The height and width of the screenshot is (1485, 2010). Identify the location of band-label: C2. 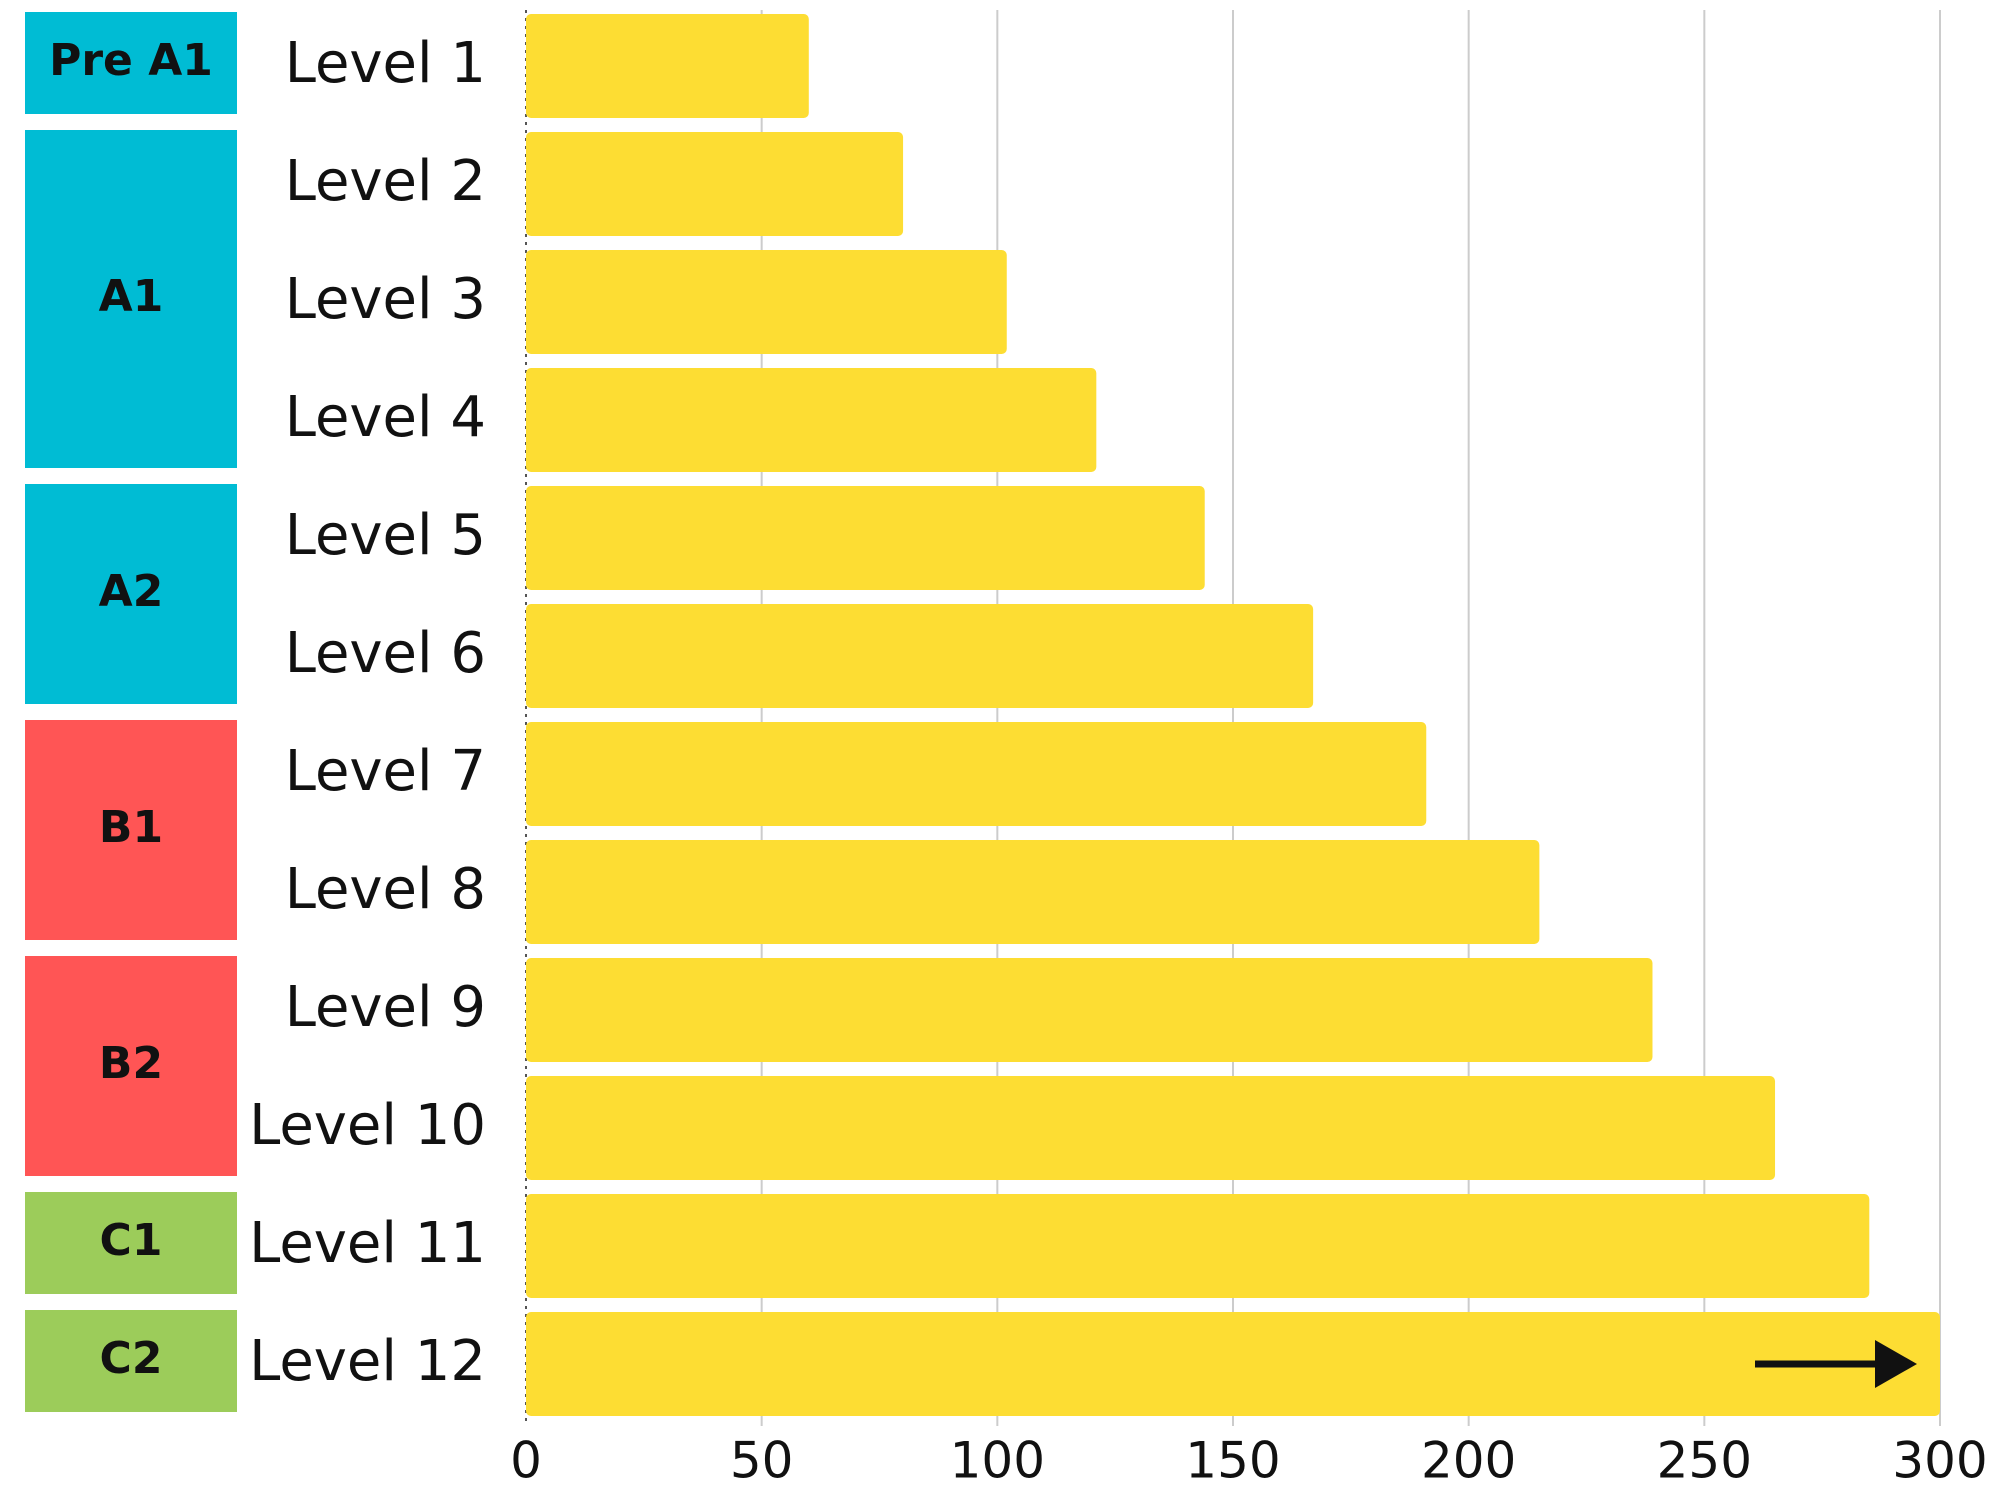
(131, 1358).